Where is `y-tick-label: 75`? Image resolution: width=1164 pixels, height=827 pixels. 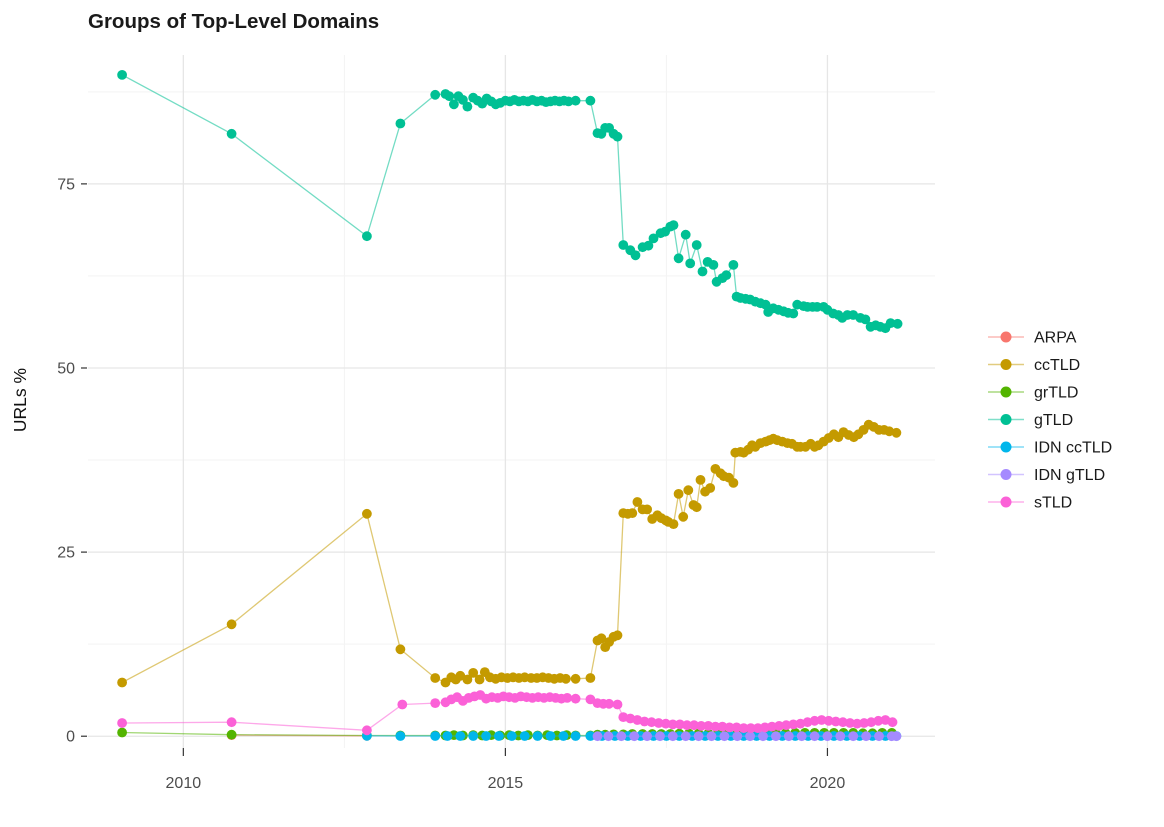
y-tick-label: 75 is located at coordinates (66, 184).